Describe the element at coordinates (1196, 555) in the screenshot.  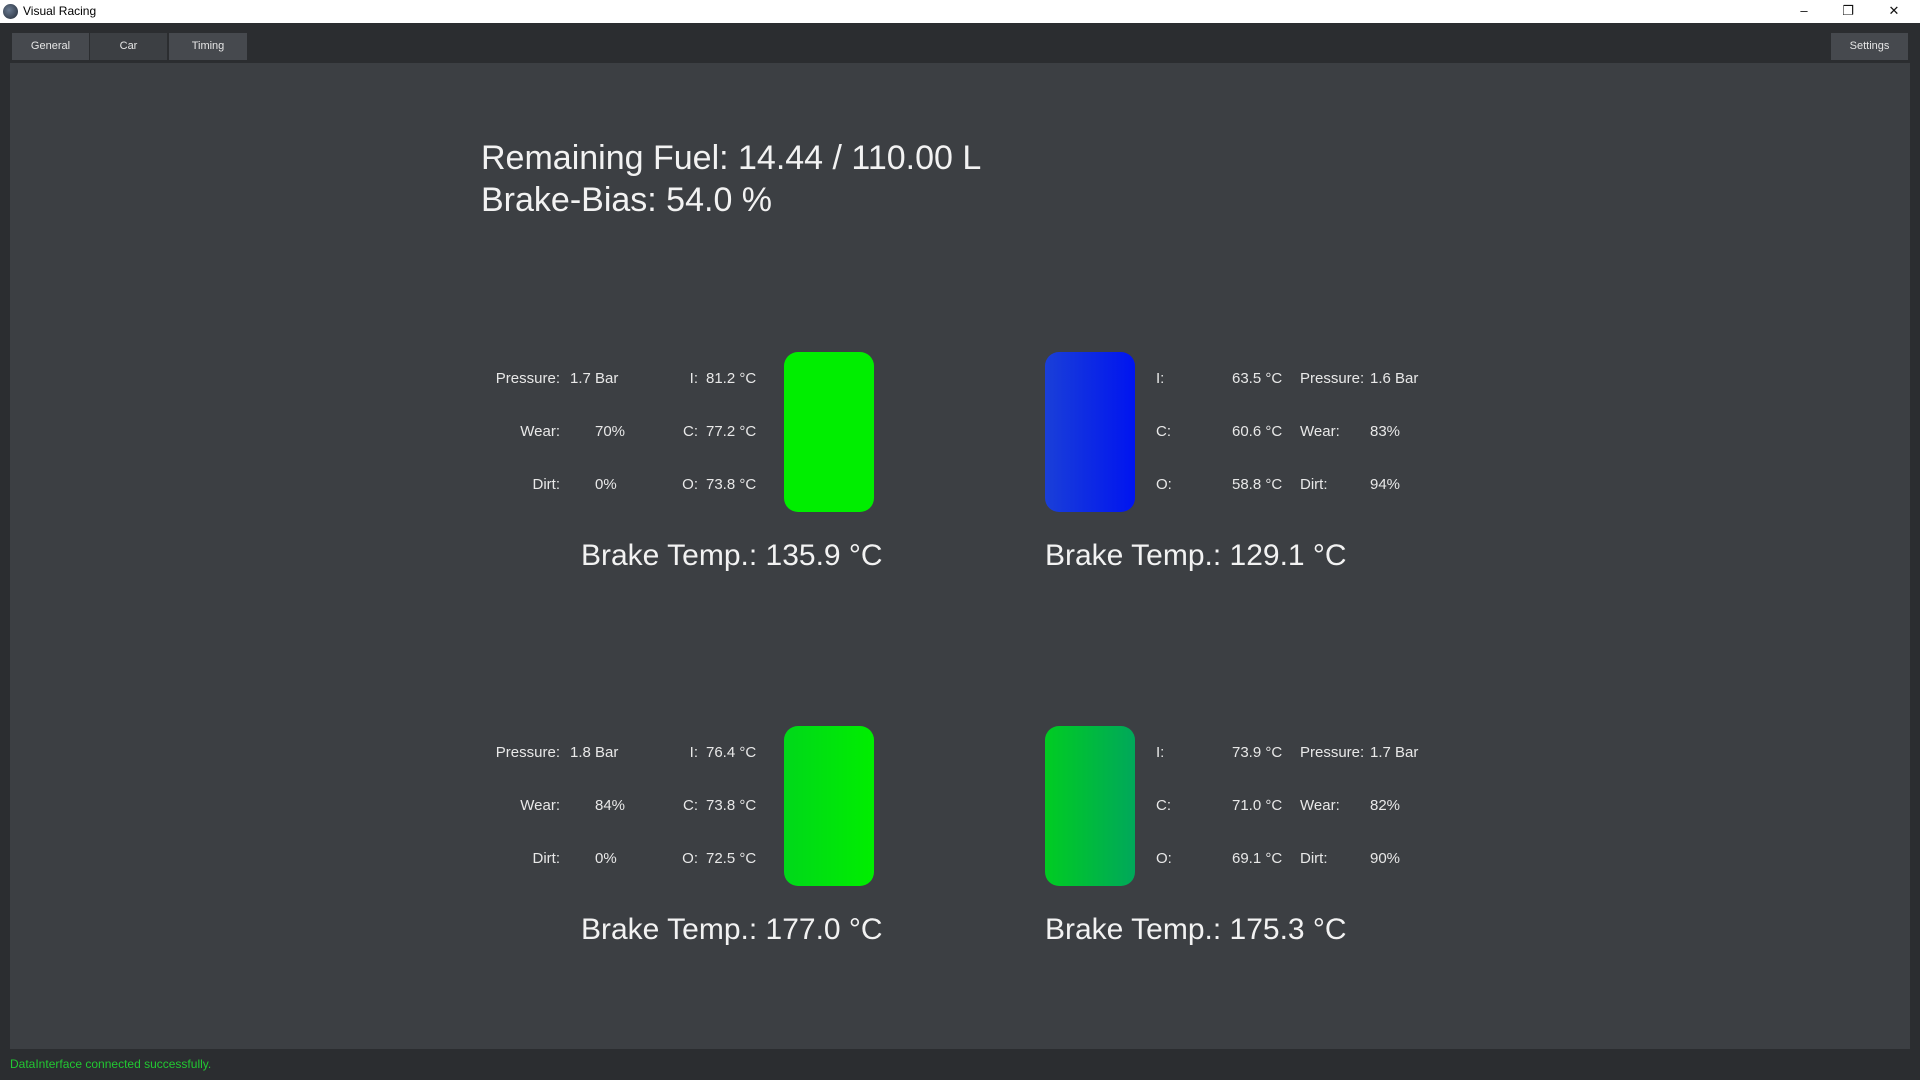
I see `brake-temp: Brake Temp.: 129.1 °C` at that location.